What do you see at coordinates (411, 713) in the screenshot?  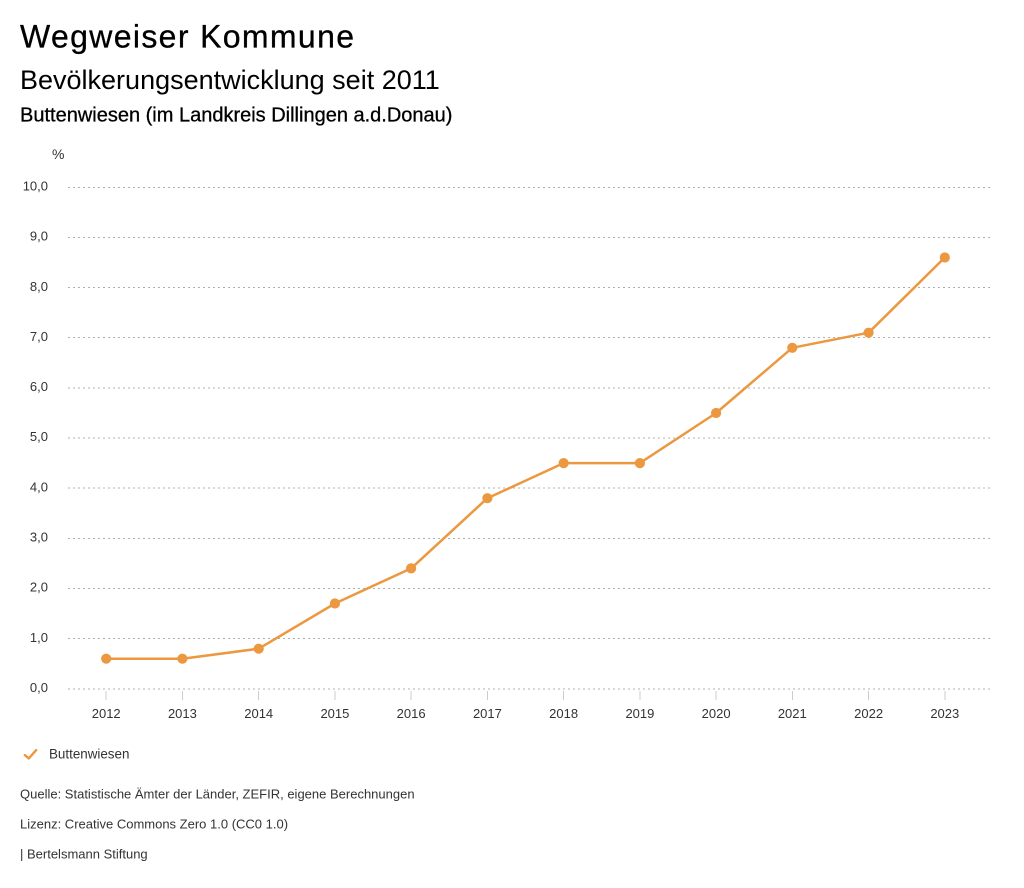 I see `svg-text: 2016` at bounding box center [411, 713].